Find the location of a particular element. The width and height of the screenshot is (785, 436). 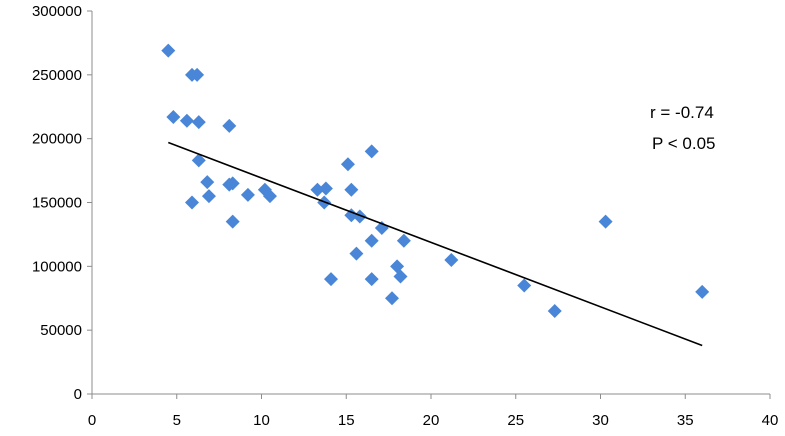

annotation-p-value: P < 0.05 is located at coordinates (684, 143).